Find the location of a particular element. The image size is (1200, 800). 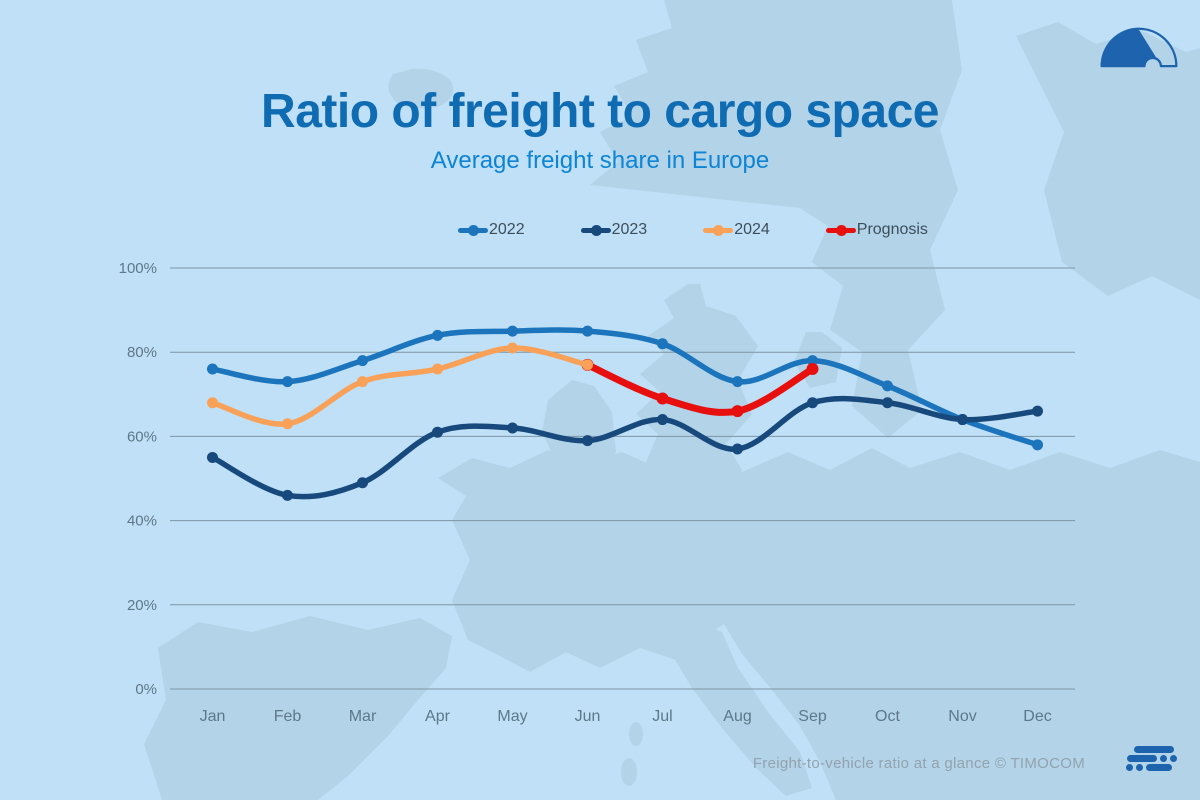

page-subtitle: Average freight share in Europe is located at coordinates (600, 160).